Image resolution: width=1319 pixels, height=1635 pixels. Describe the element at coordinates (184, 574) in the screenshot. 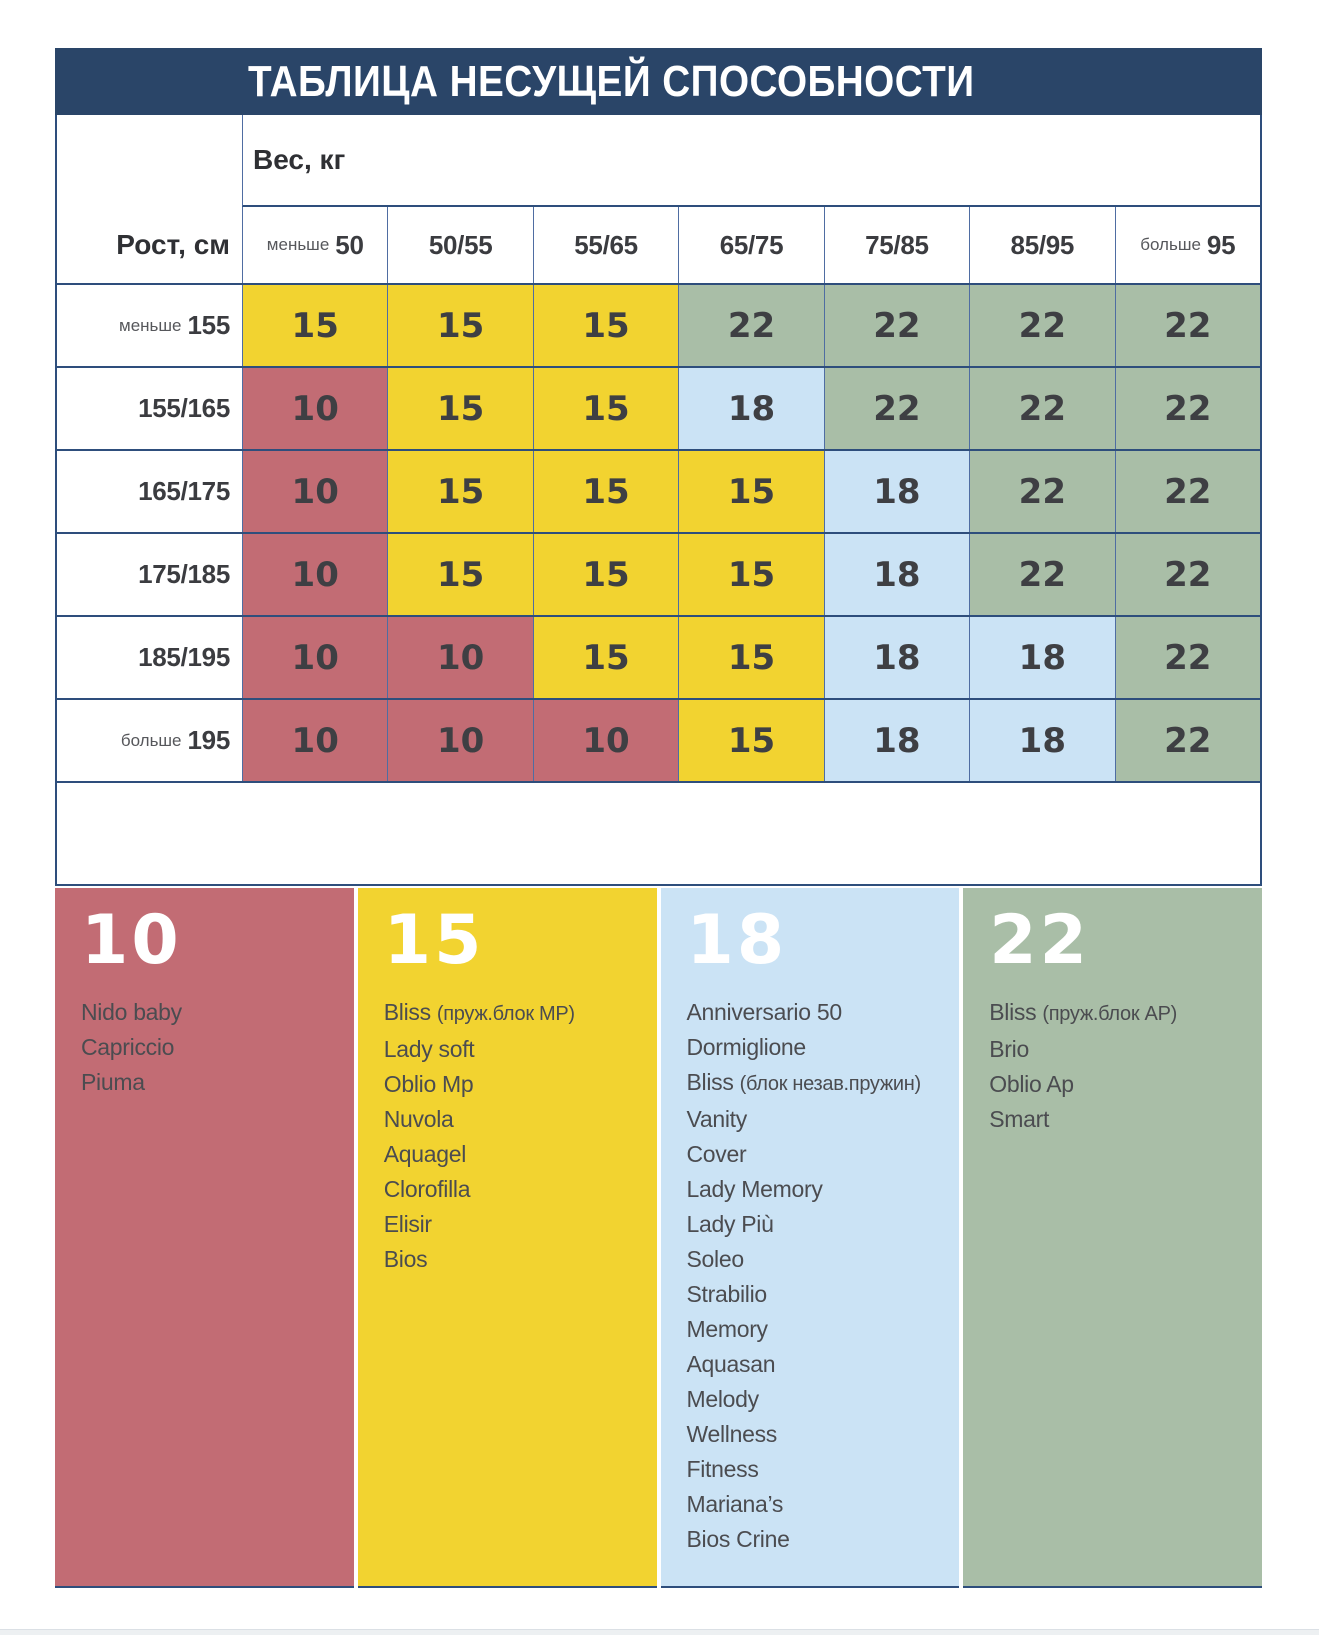

I see `range-value: 175/185` at that location.